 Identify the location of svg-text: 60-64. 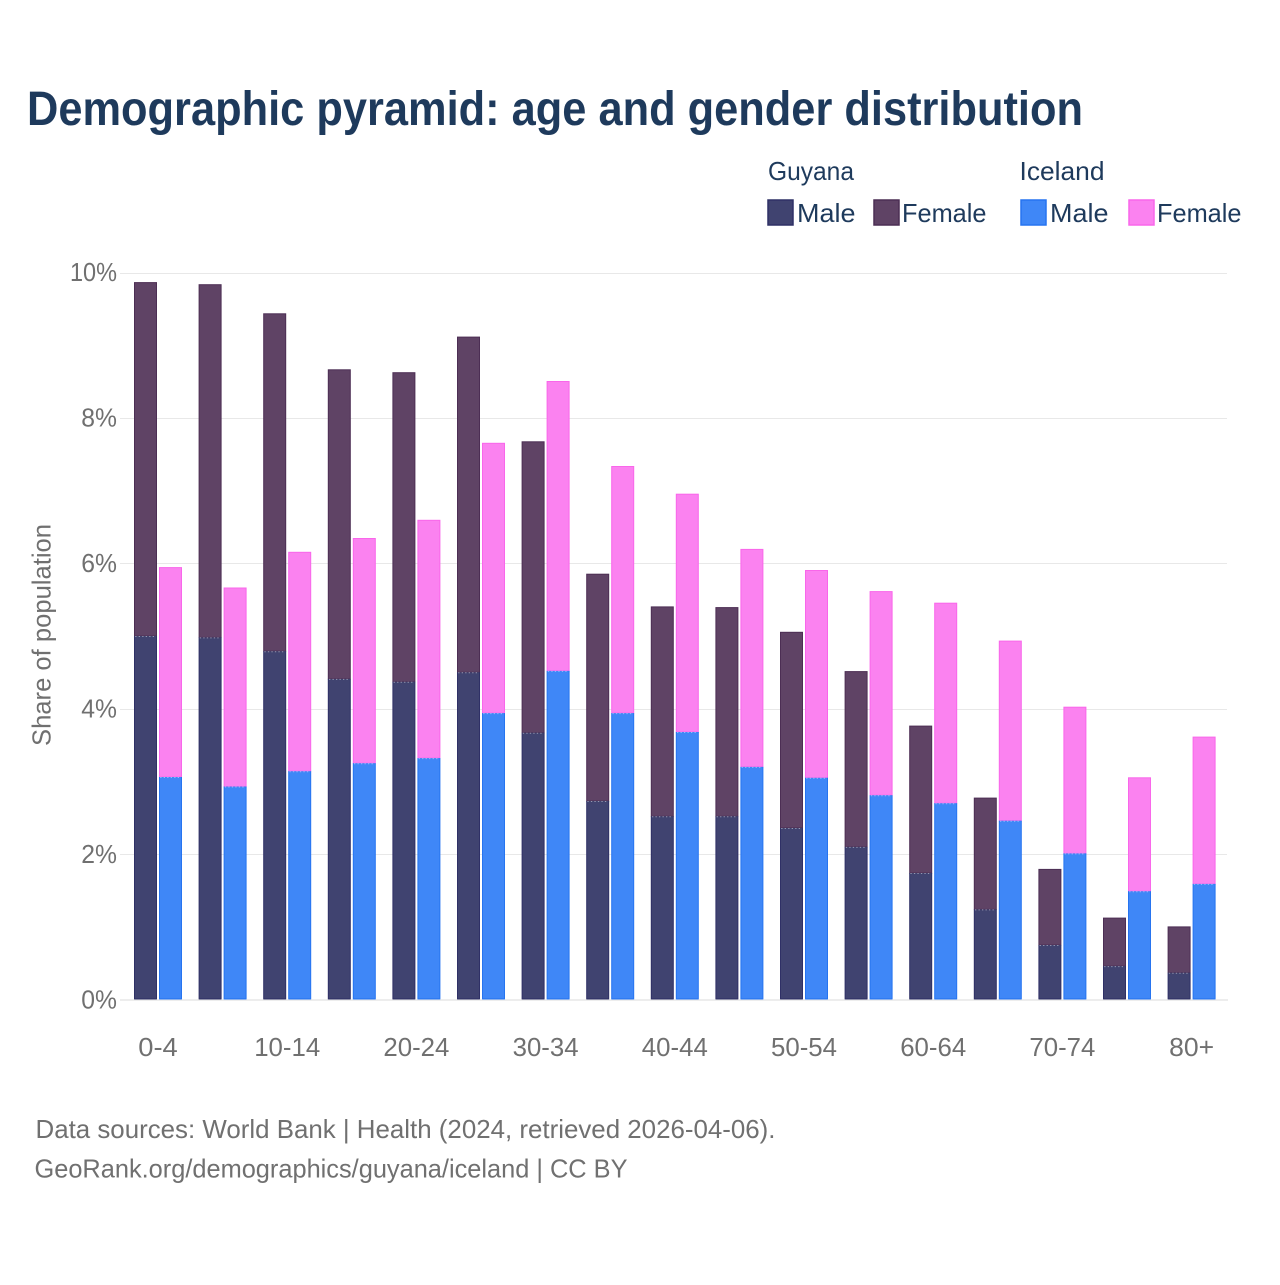
(933, 1047).